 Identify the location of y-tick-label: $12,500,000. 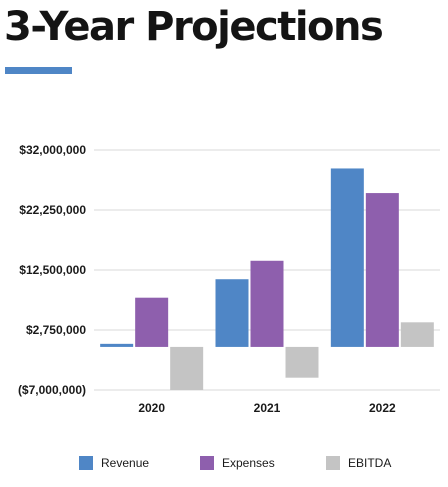
(52, 270).